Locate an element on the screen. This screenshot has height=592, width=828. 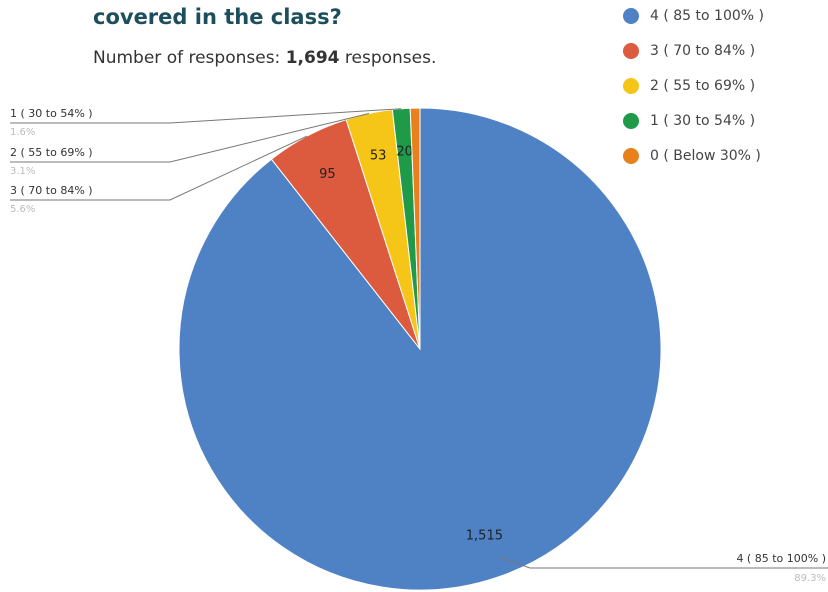
legend-label: 3 ( 70 to 84% ) is located at coordinates (702, 51).